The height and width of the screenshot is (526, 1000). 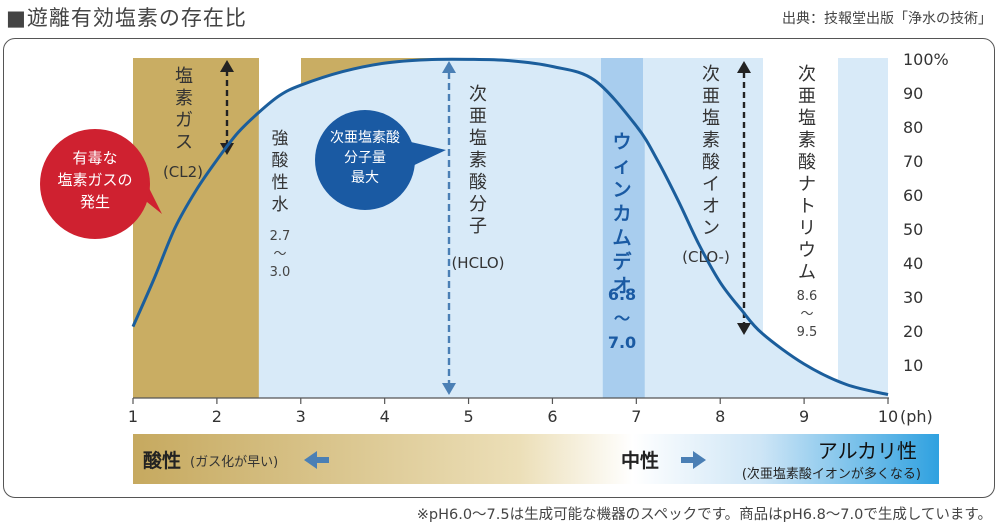 I want to click on scale-alkaline-label: アルカリ性, so click(x=867, y=451).